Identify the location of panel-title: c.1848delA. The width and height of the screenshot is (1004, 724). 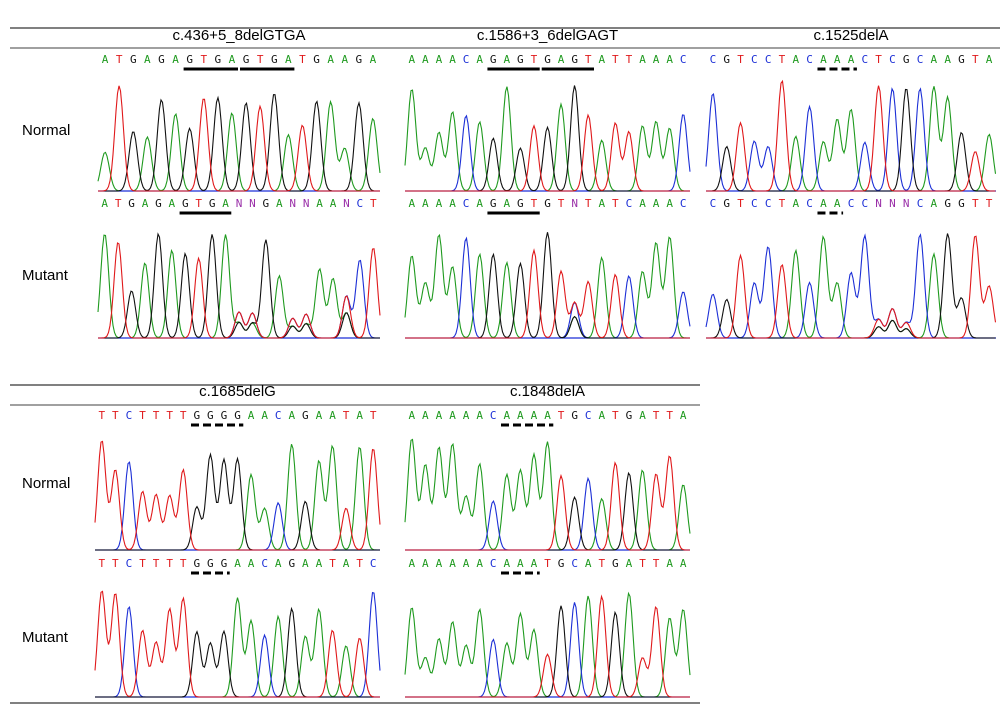
(547, 391).